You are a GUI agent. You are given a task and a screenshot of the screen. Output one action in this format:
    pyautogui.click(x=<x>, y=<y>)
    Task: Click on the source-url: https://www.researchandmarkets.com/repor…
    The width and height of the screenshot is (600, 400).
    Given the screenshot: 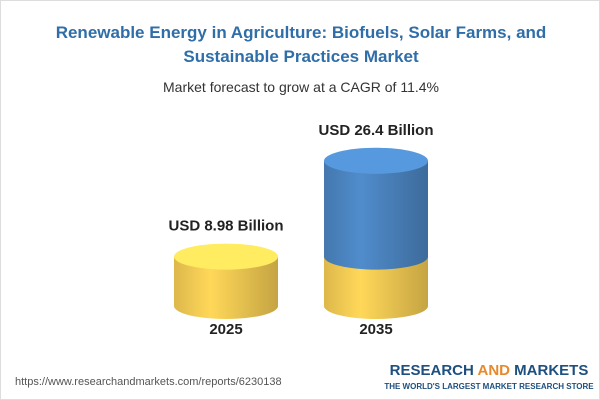 What is the action you would take?
    pyautogui.click(x=148, y=382)
    